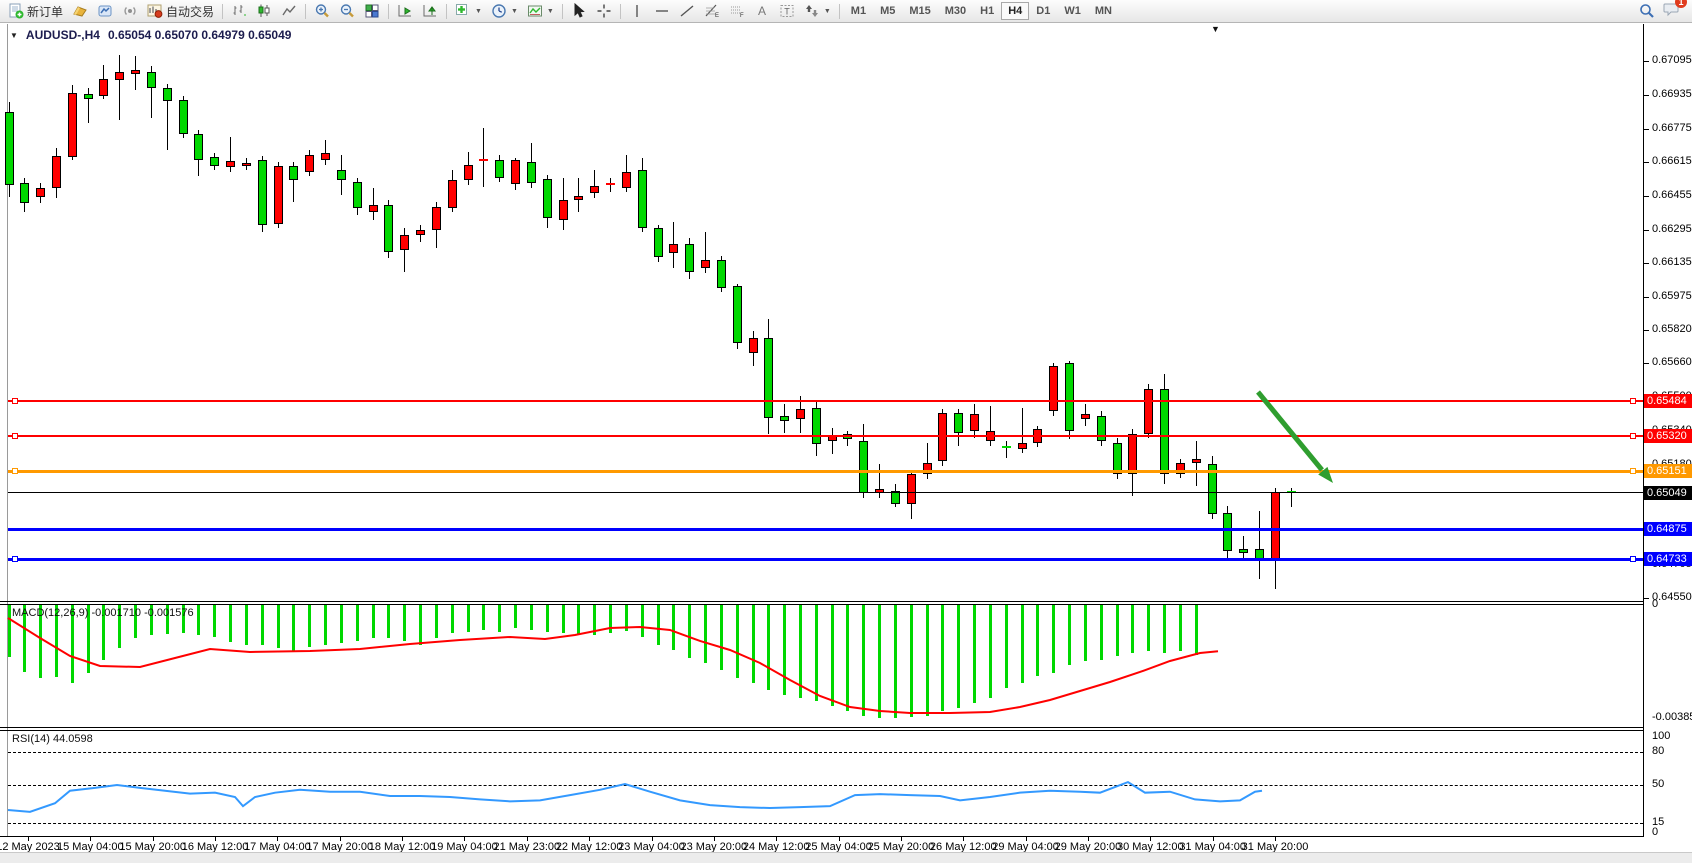 This screenshot has width=1692, height=863. Describe the element at coordinates (825, 529) in the screenshot. I see `price-line-0.64875` at that location.